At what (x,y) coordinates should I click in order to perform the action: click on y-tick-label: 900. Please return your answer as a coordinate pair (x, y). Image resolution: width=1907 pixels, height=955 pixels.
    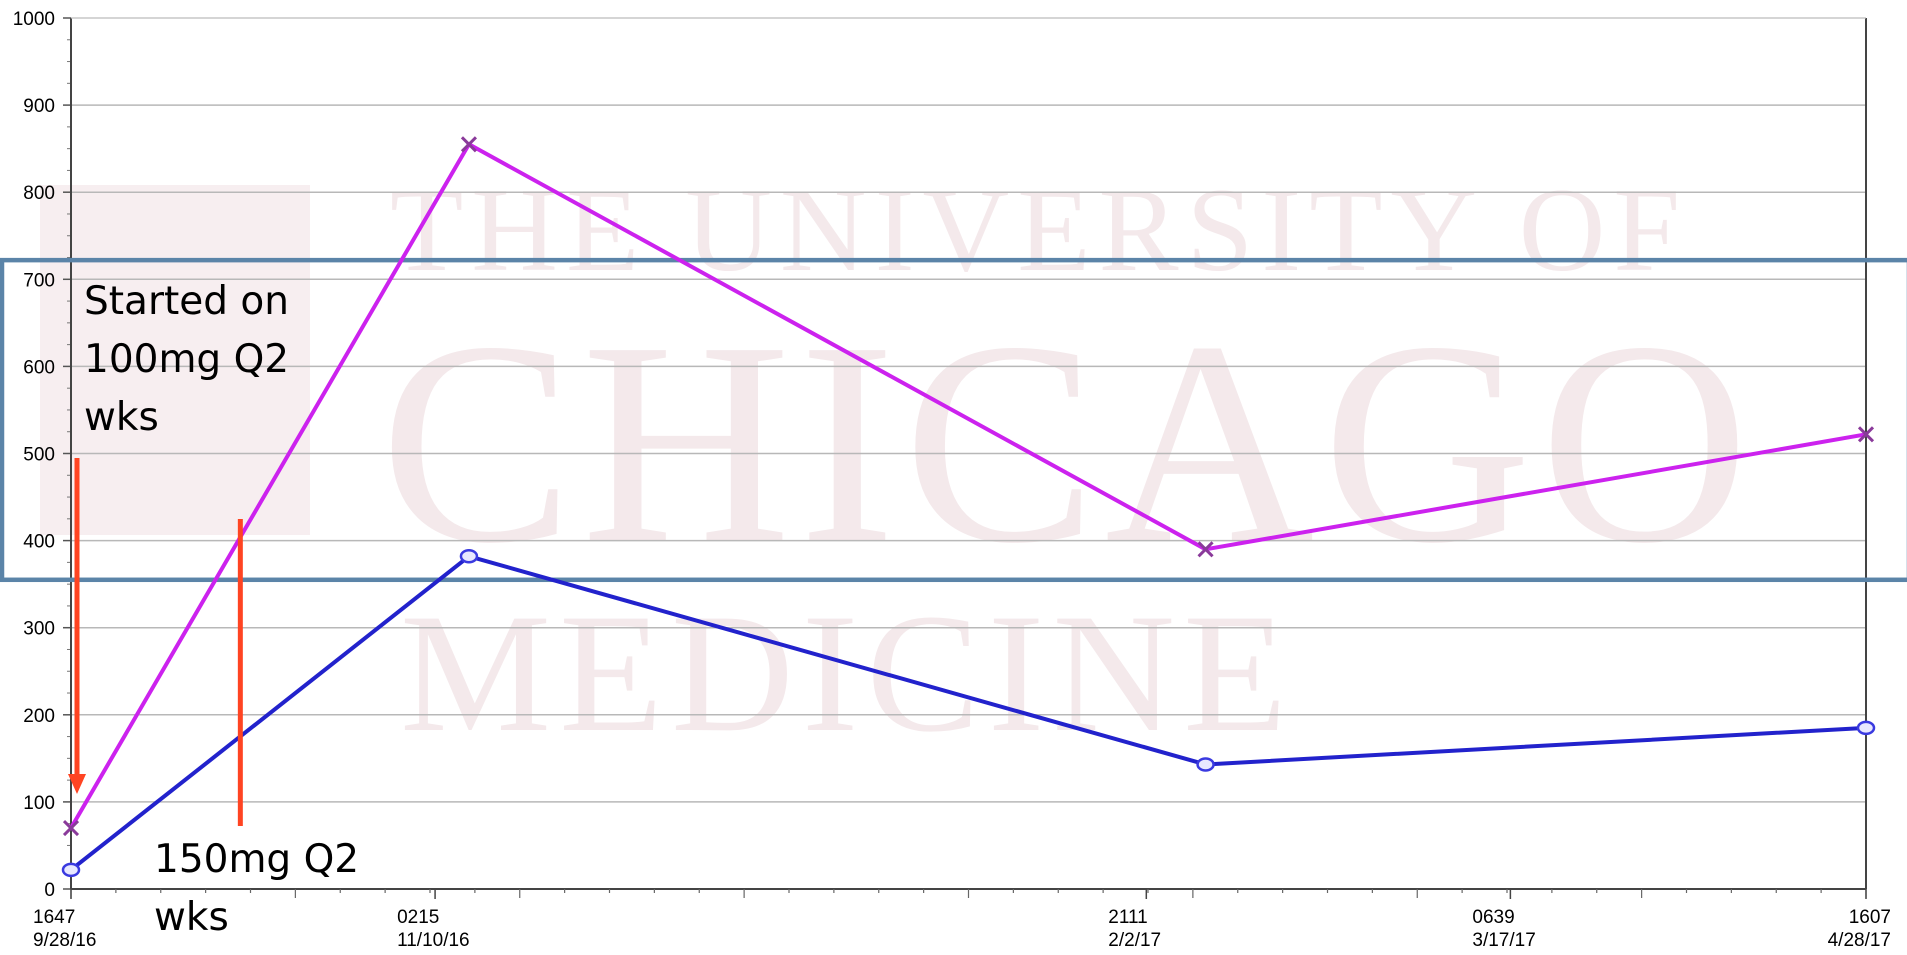
    Looking at the image, I should click on (39, 106).